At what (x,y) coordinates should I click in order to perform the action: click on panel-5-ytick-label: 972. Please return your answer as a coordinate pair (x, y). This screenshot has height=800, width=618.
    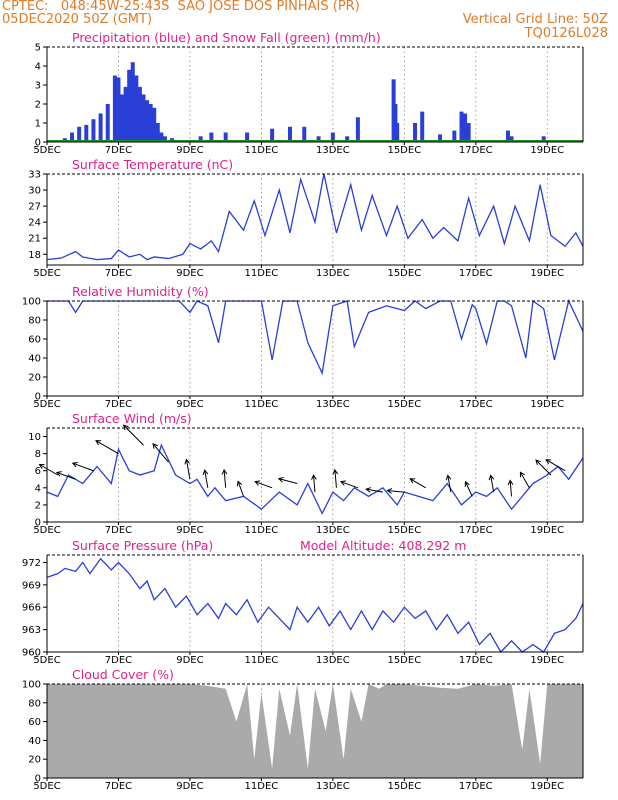
    Looking at the image, I should click on (31, 563).